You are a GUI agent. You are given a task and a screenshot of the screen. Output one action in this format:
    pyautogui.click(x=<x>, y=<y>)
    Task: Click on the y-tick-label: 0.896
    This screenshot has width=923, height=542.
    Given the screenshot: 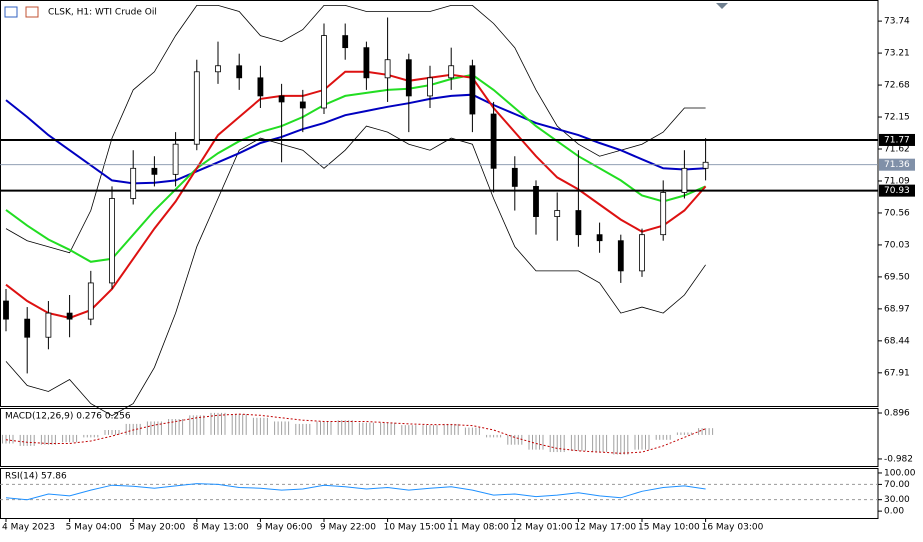 What is the action you would take?
    pyautogui.click(x=897, y=413)
    